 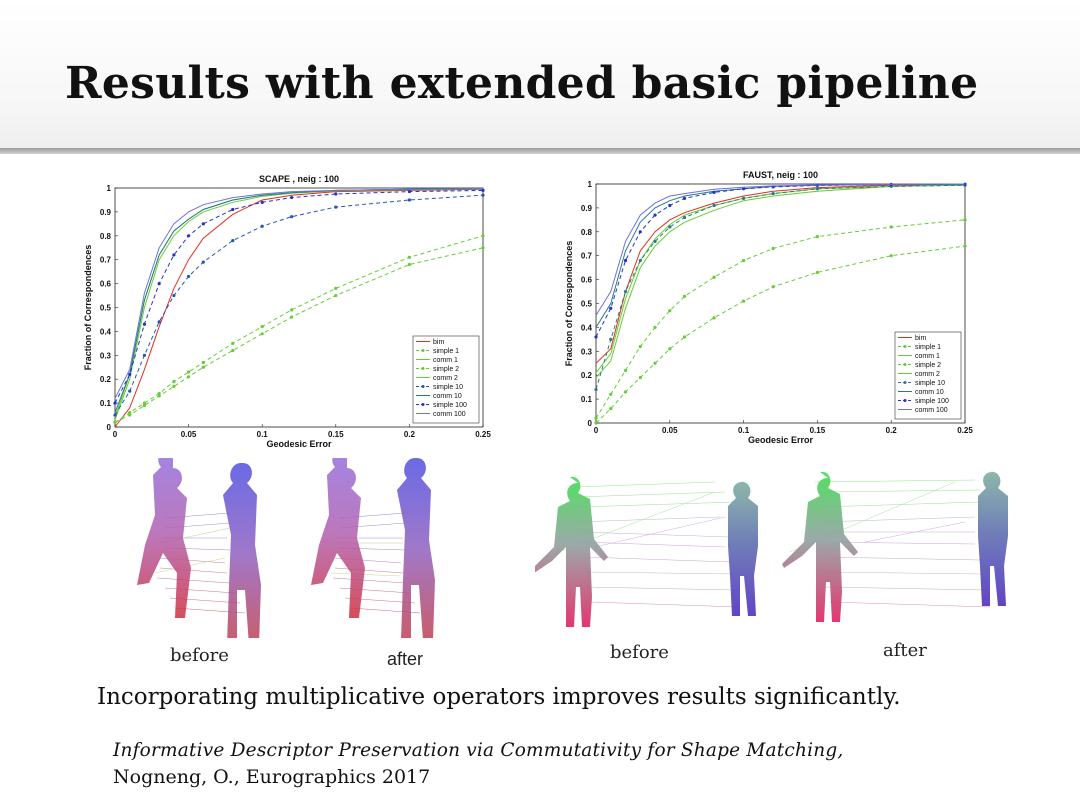 What do you see at coordinates (590, 423) in the screenshot?
I see `faust-ytick-label: 0` at bounding box center [590, 423].